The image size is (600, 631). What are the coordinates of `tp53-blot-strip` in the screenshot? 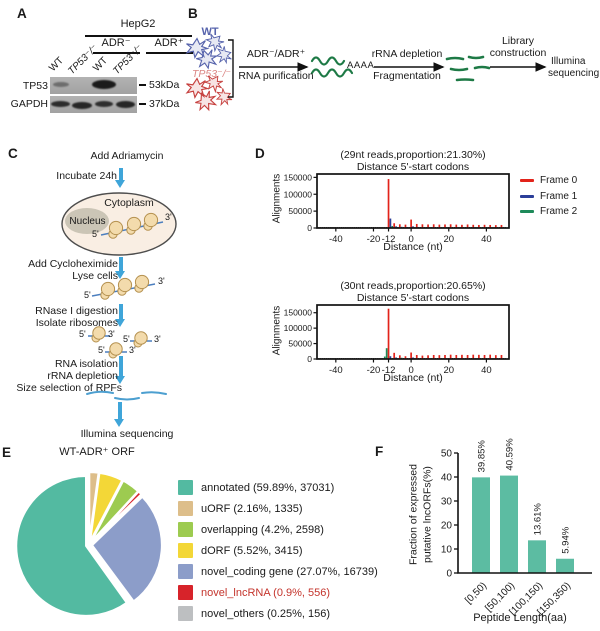 It's located at (93, 85).